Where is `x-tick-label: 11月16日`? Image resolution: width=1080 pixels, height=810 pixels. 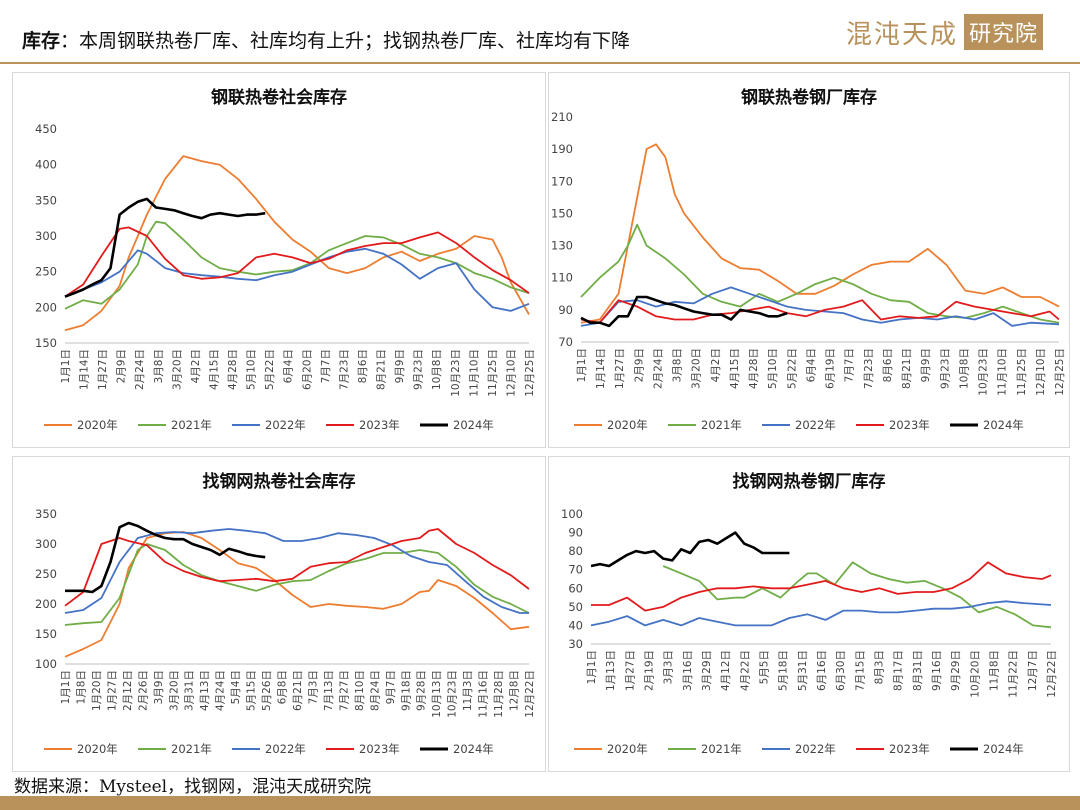 x-tick-label: 11月16日 is located at coordinates (484, 694).